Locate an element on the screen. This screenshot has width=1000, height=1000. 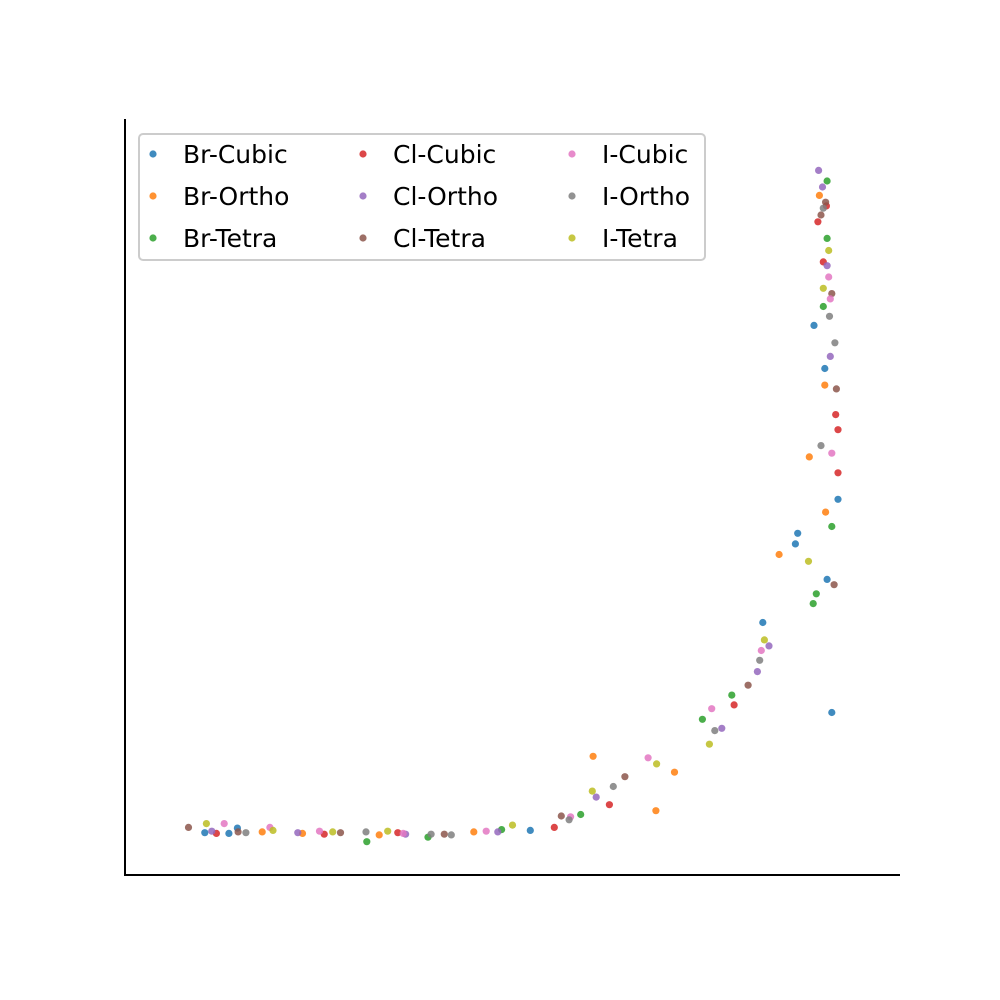
legend-label: I-Cubic is located at coordinates (645, 154).